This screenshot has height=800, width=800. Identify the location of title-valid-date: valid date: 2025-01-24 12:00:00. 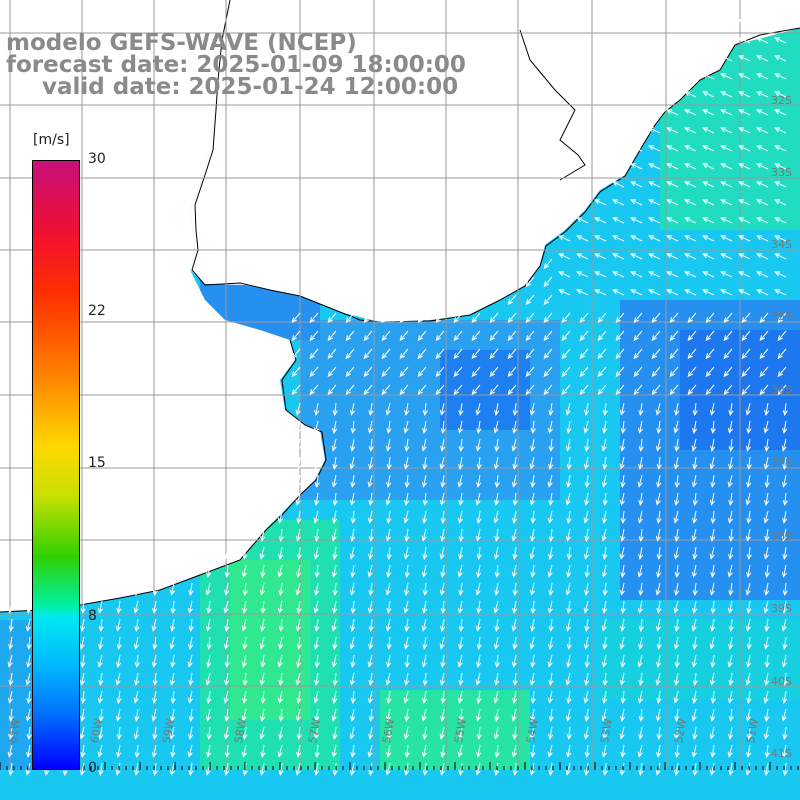
(250, 87).